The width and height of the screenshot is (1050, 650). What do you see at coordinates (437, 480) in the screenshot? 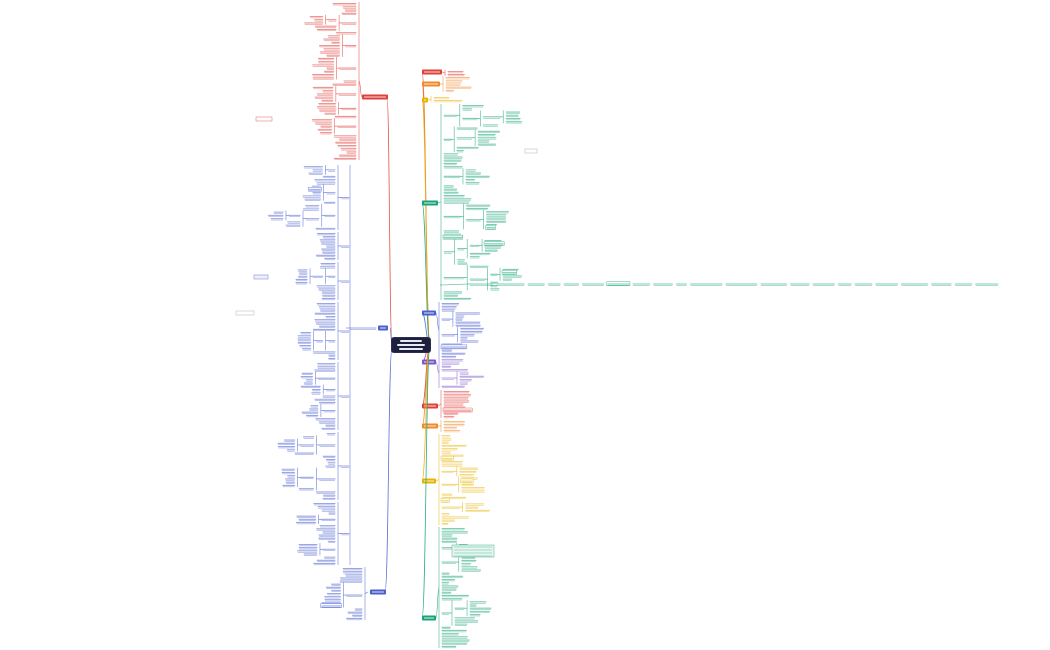
I see `r-yellow2-link` at bounding box center [437, 480].